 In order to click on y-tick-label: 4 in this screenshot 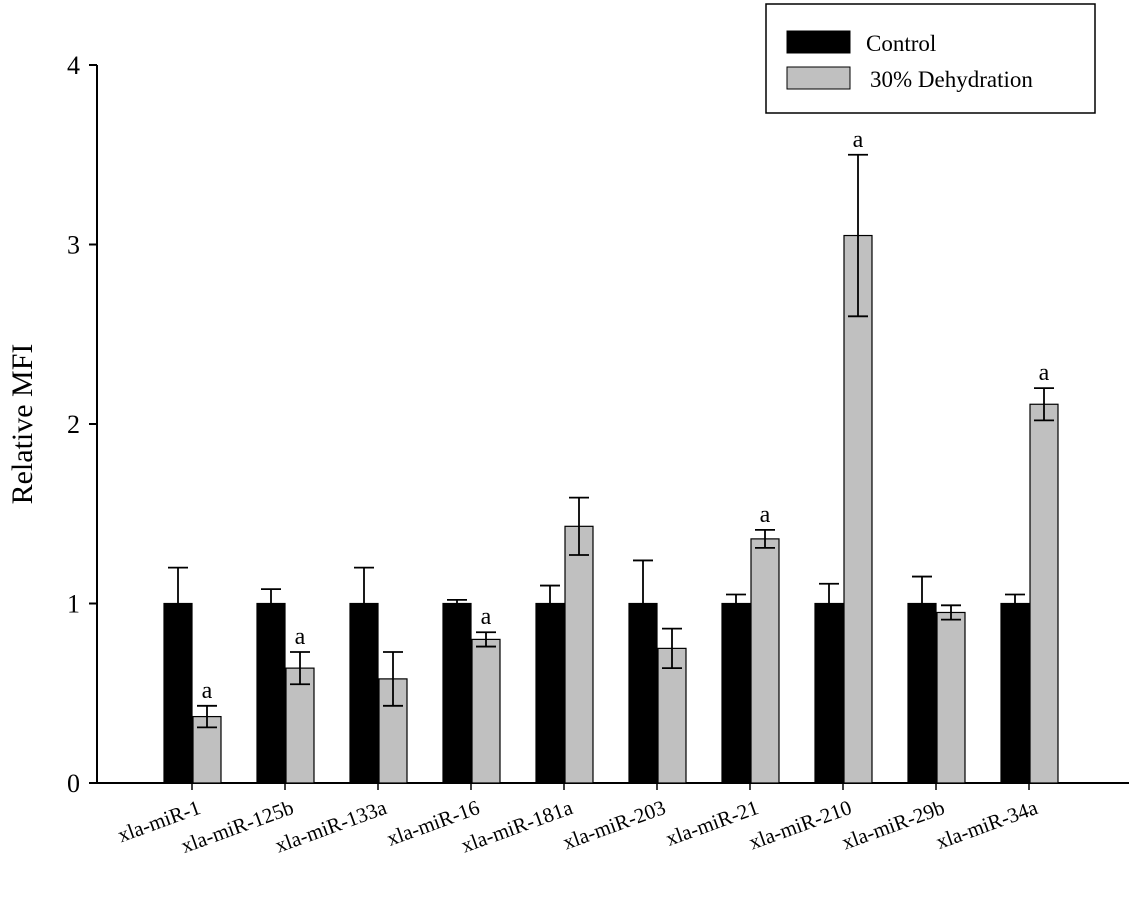, I will do `click(73, 65)`.